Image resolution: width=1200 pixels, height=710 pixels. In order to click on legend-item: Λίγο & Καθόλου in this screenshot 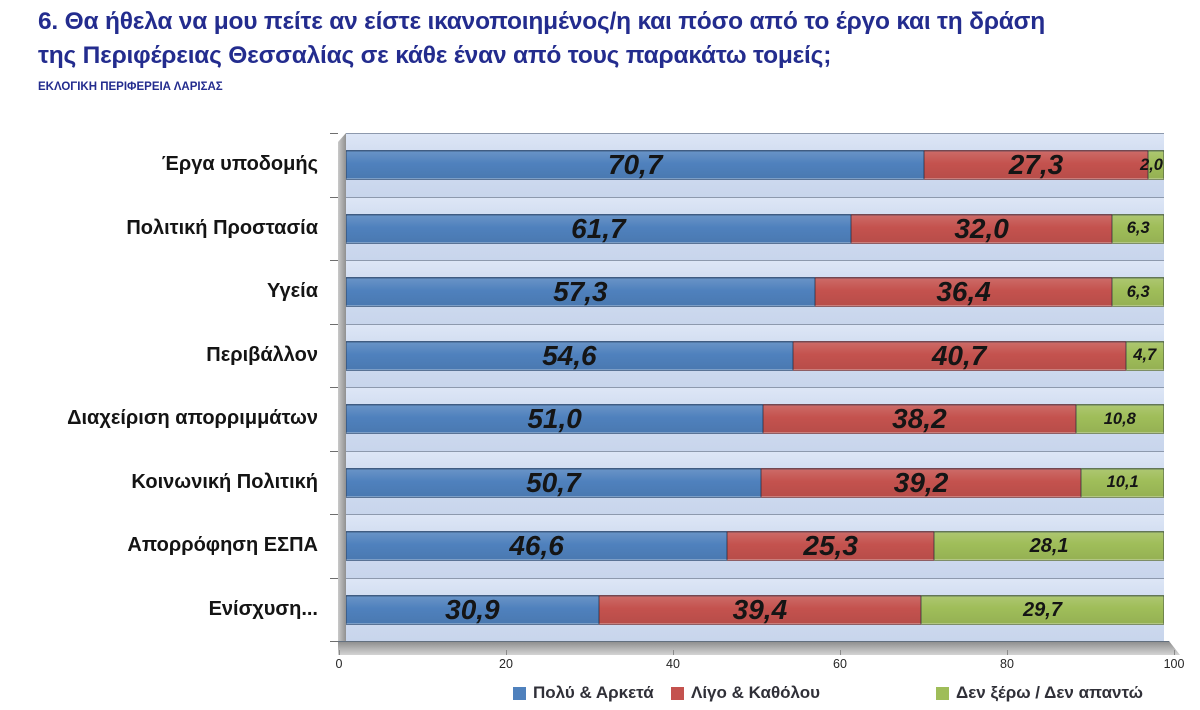, I will do `click(745, 693)`.